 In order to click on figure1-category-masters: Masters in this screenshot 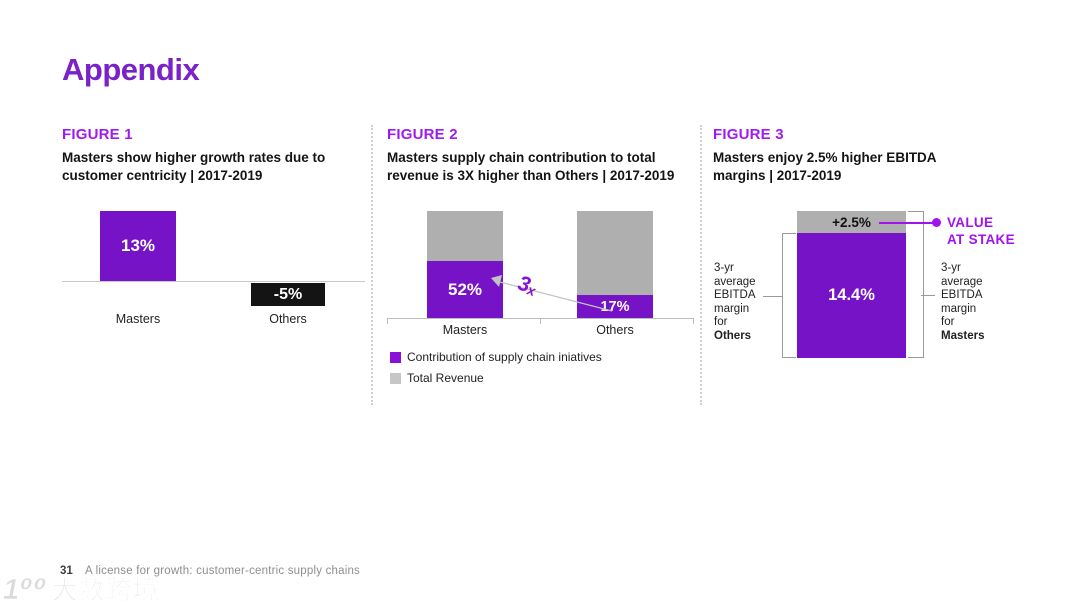, I will do `click(138, 319)`.